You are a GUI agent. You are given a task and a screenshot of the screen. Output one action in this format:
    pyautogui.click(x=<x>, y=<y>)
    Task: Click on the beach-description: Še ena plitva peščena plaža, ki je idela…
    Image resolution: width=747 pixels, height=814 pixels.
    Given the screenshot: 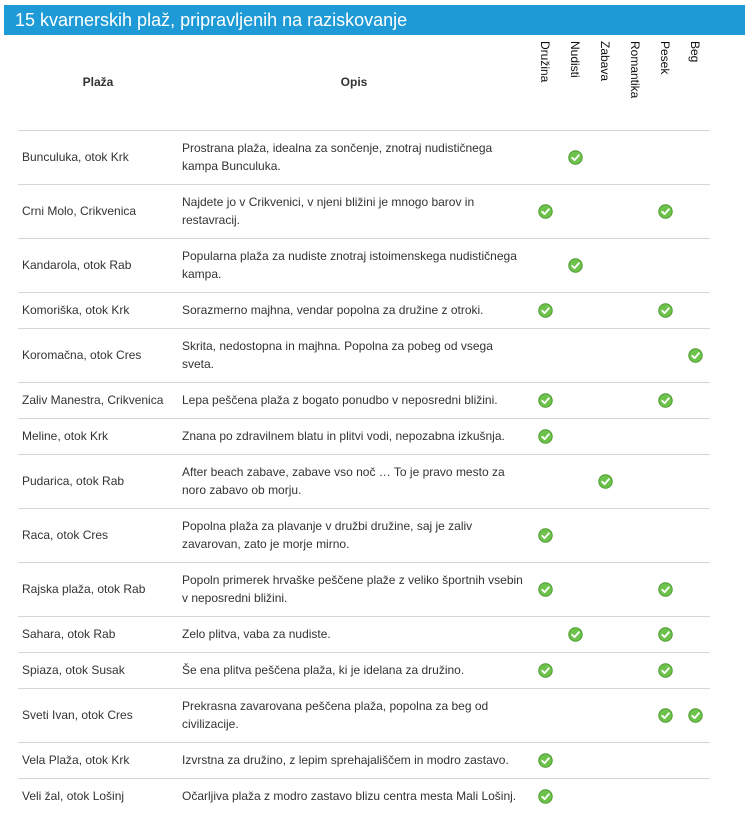 What is the action you would take?
    pyautogui.click(x=354, y=671)
    